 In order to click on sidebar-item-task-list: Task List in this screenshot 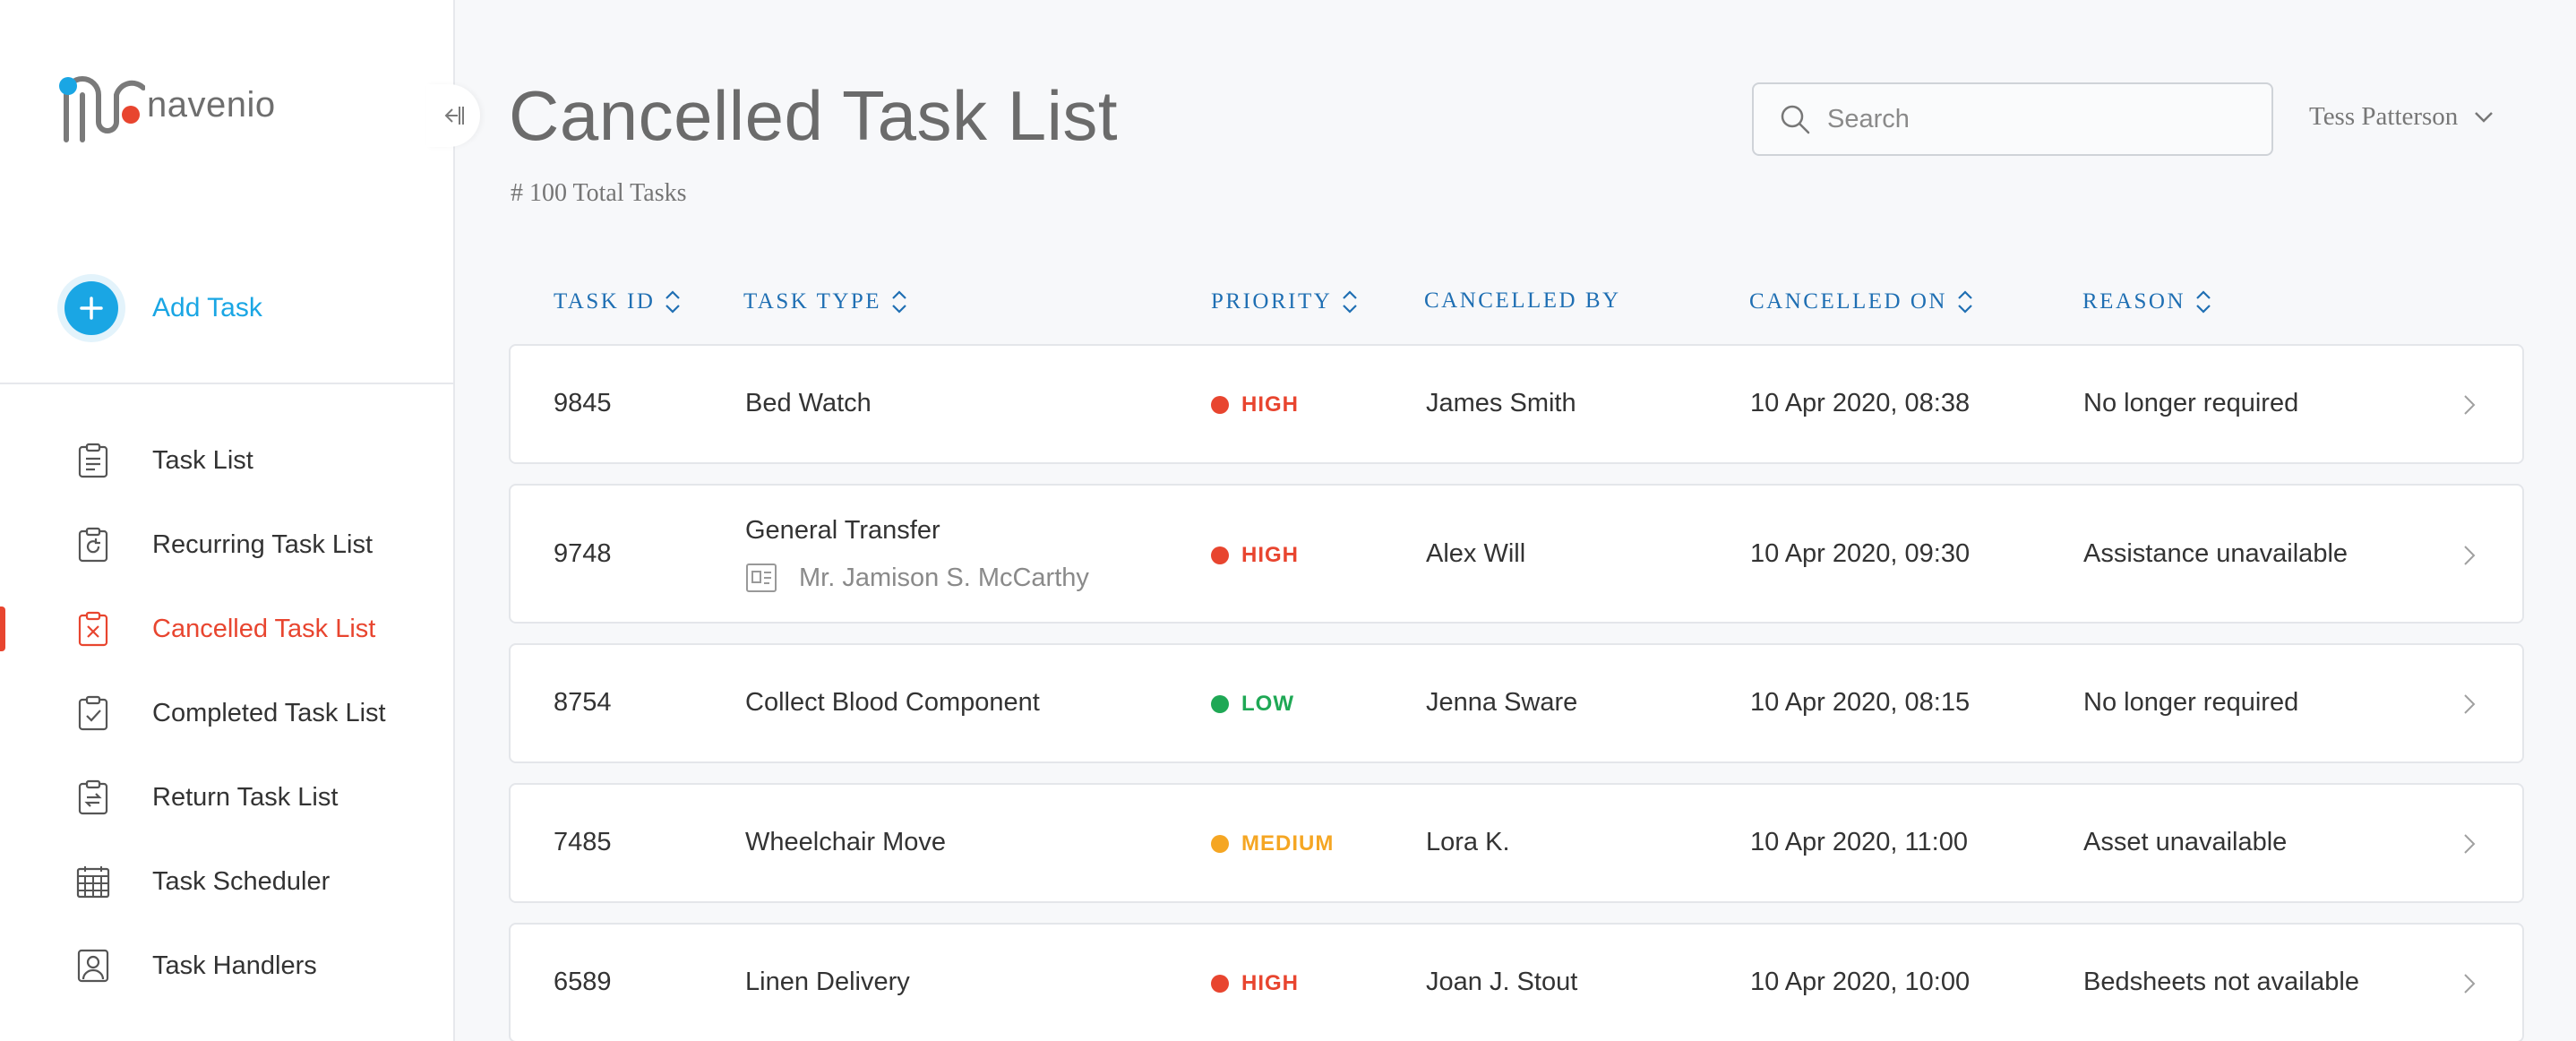, I will do `click(227, 460)`.